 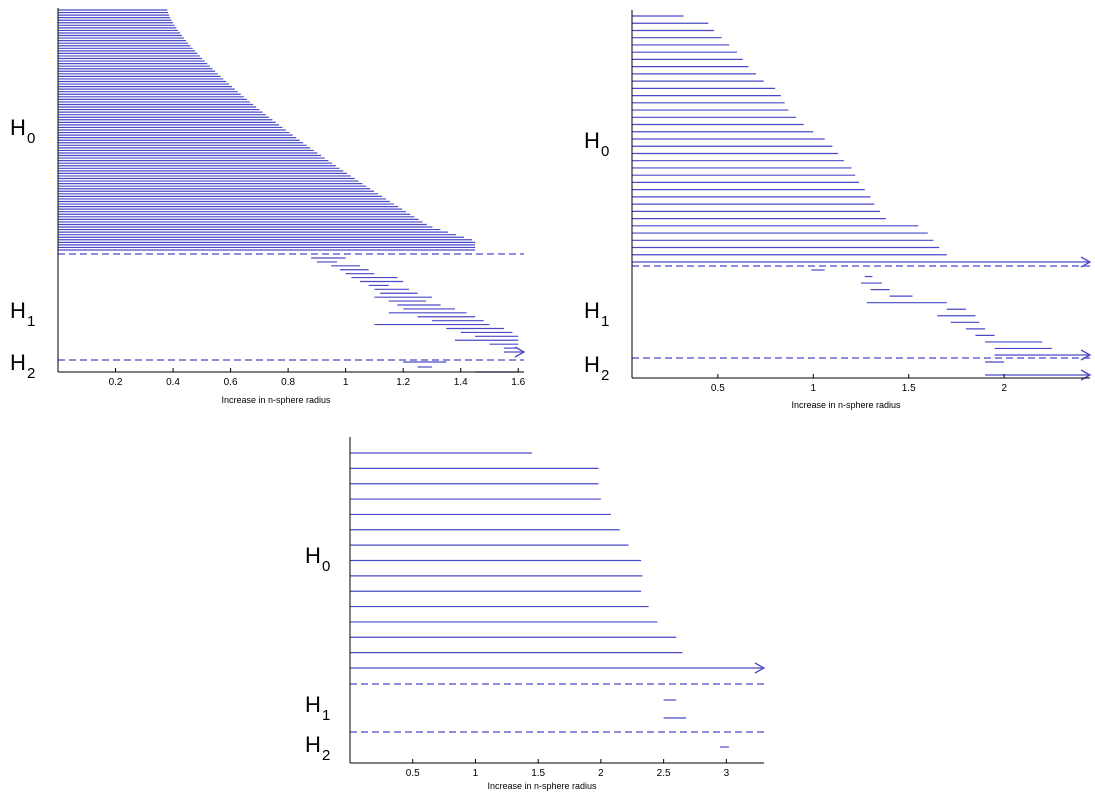 What do you see at coordinates (727, 773) in the screenshot?
I see `x-tick-label: 3` at bounding box center [727, 773].